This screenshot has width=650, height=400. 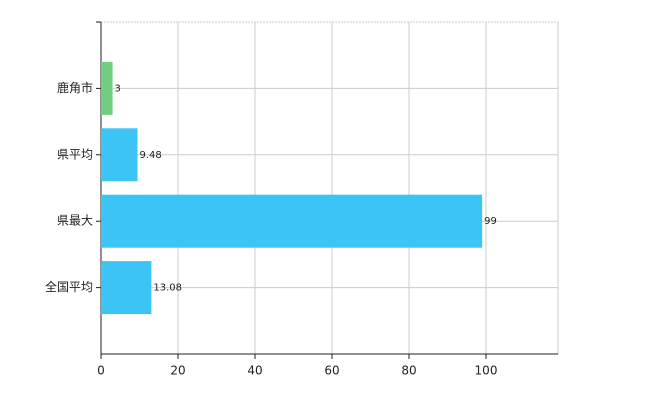 What do you see at coordinates (69, 286) in the screenshot?
I see `y-tick-label: 全国平均` at bounding box center [69, 286].